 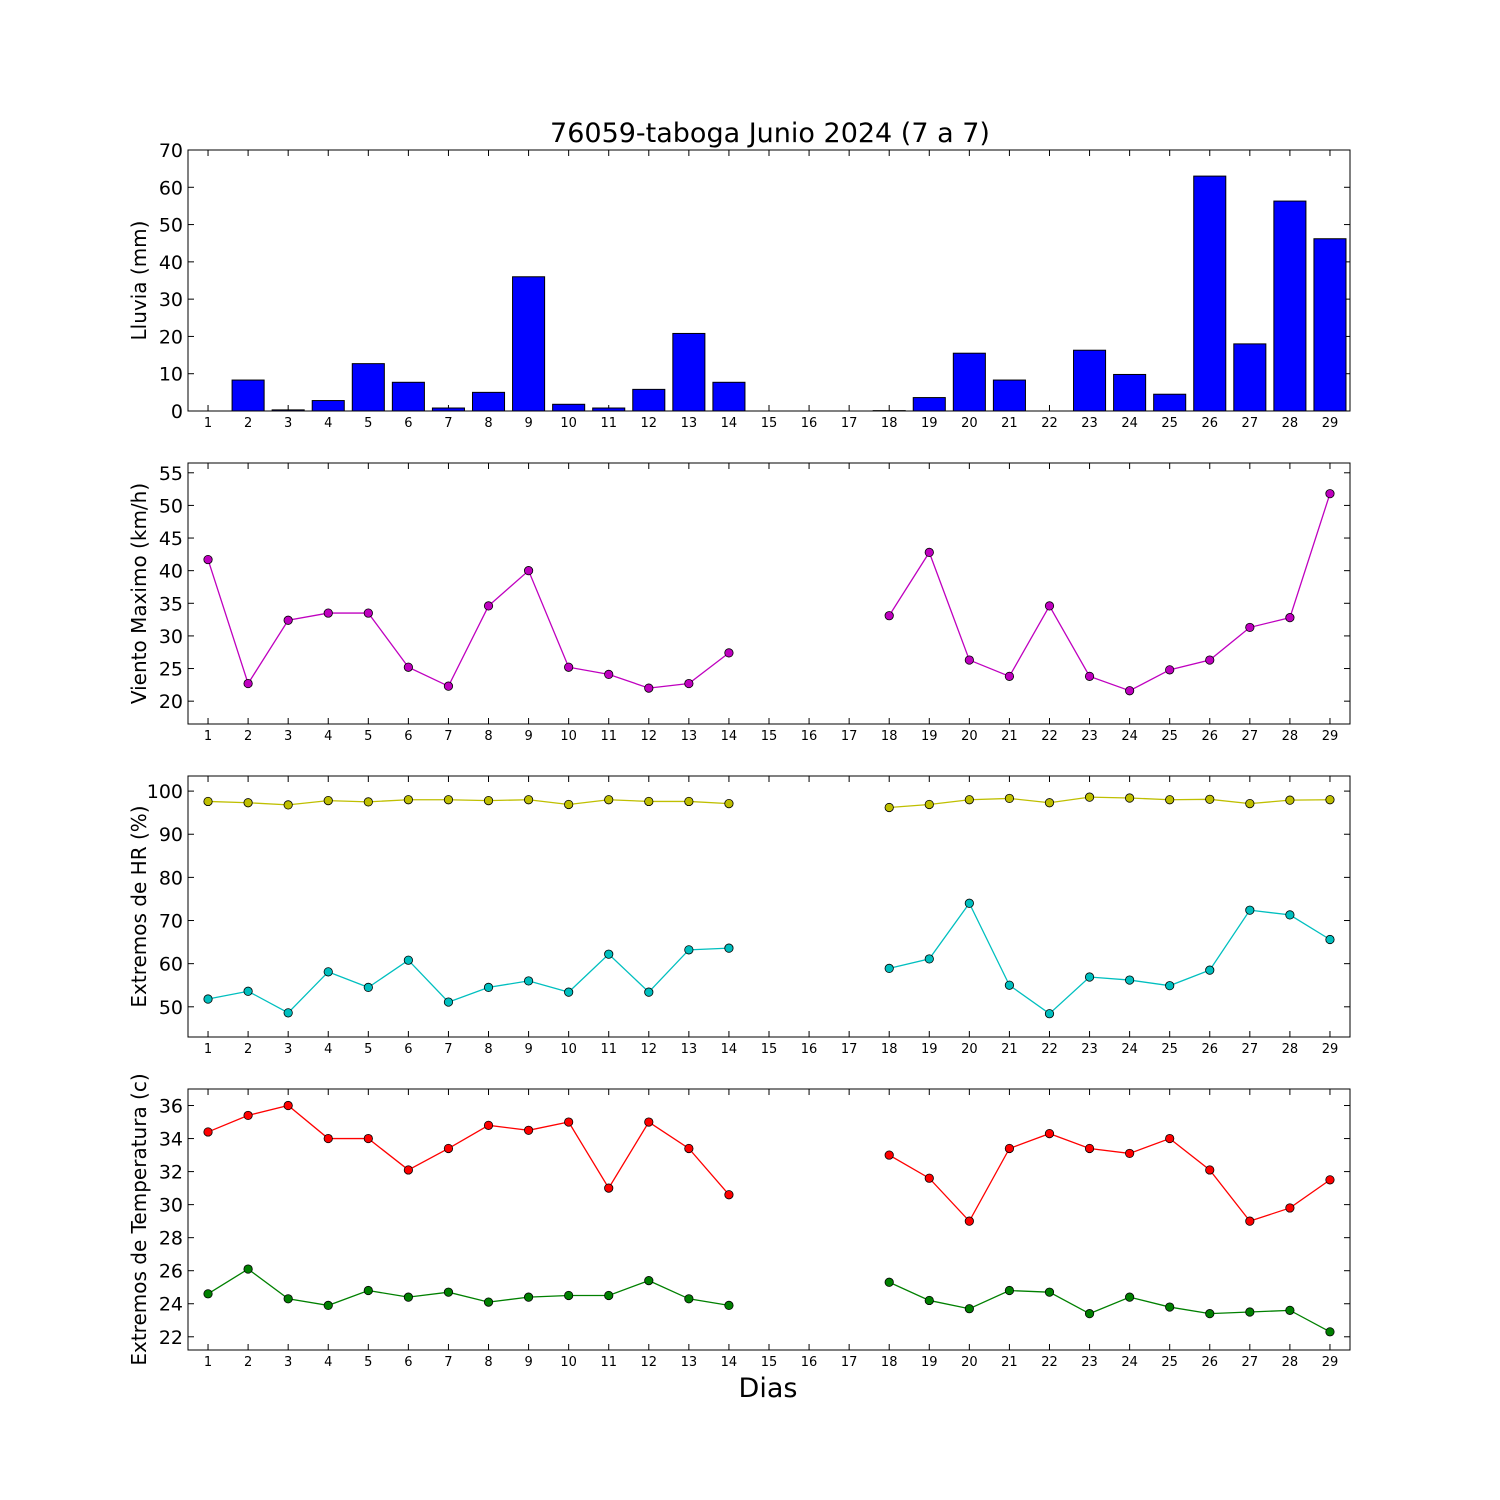 I want to click on x-tick-label: 7, so click(x=448, y=736).